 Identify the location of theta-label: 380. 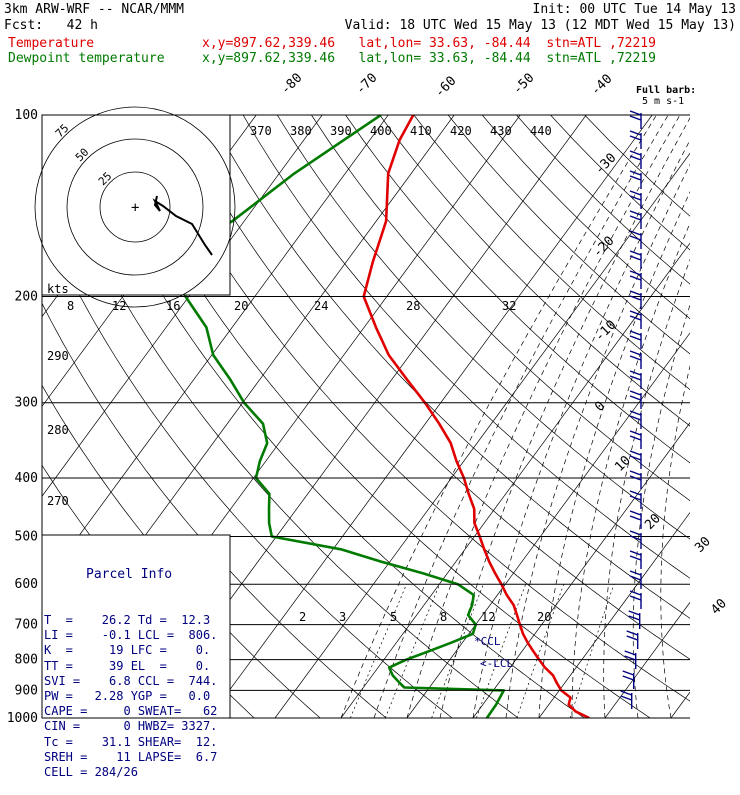
(301, 131).